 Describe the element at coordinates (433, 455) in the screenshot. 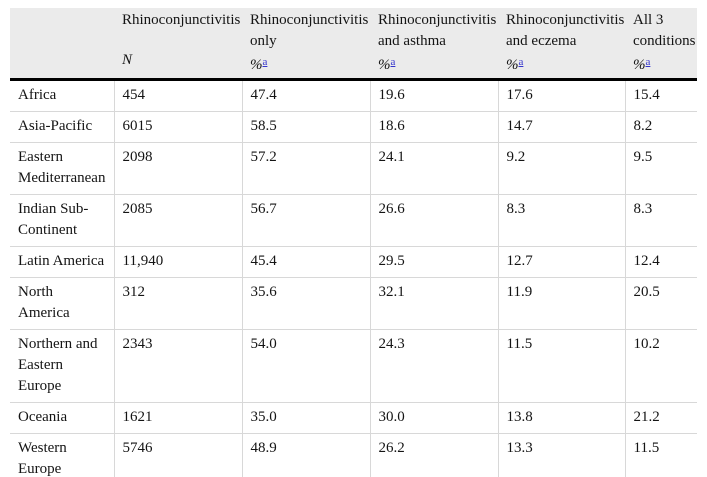

I see `asthma-value-cell: 26.2` at that location.